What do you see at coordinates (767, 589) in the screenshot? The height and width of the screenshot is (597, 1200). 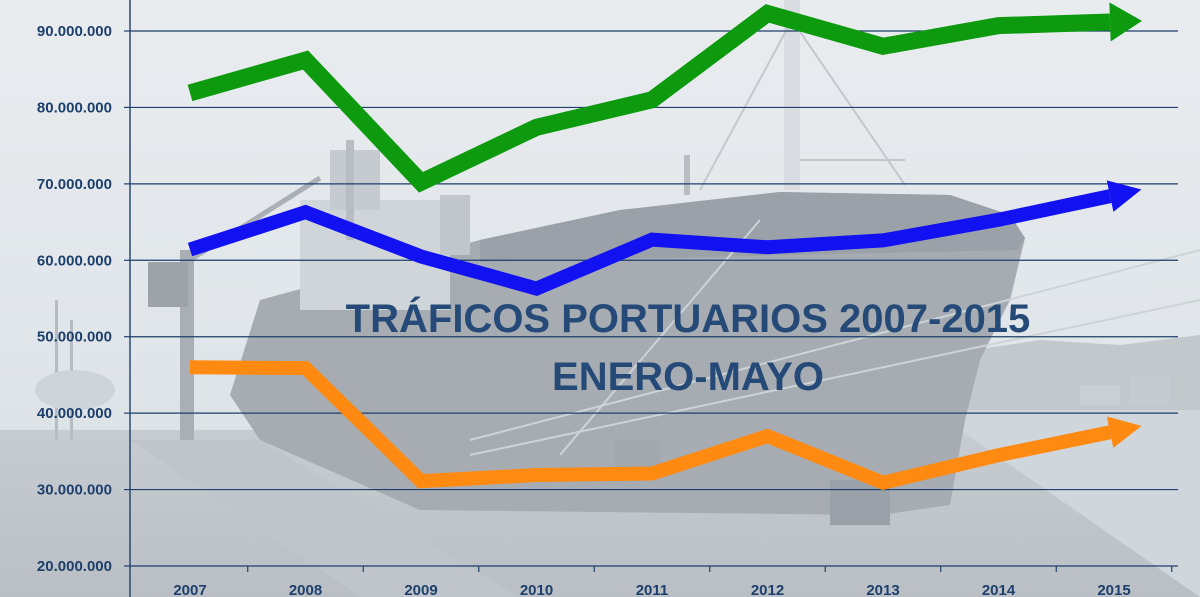 I see `x-tick-label: 2012` at bounding box center [767, 589].